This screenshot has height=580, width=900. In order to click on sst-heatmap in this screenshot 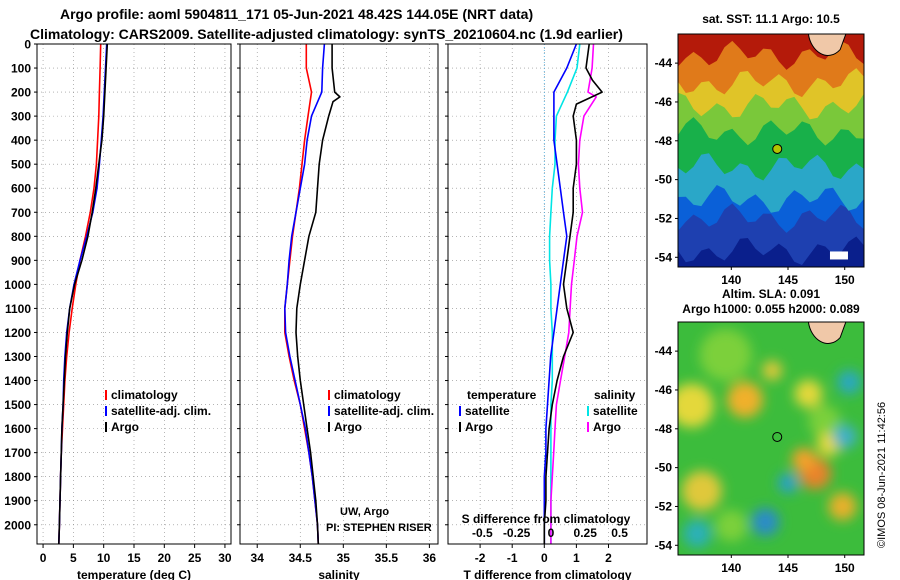, I will do `click(771, 150)`.